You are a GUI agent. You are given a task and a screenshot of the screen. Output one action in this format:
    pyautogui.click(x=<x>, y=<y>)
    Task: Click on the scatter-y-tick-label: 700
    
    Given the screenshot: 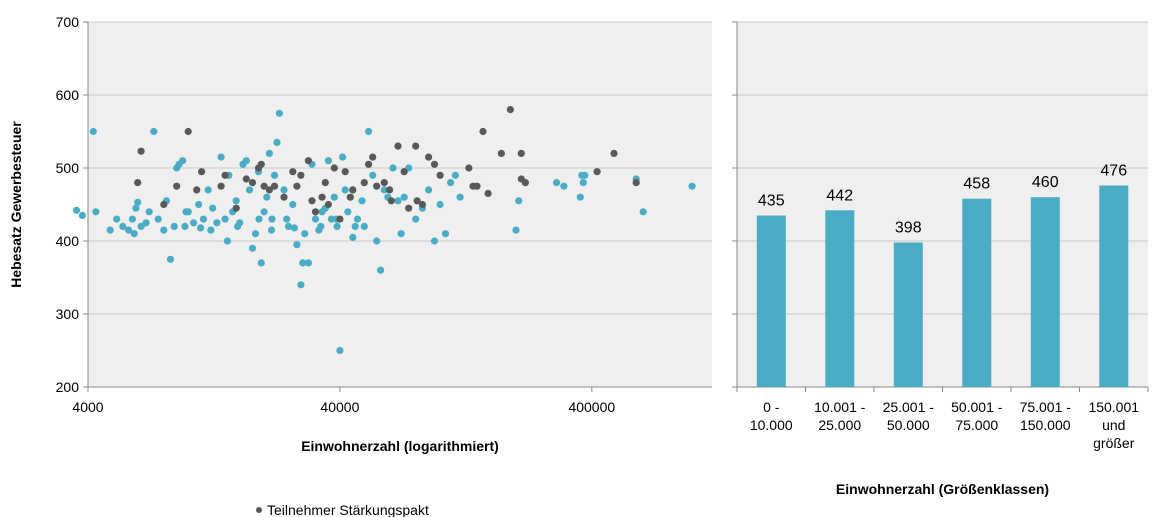 What is the action you would take?
    pyautogui.click(x=68, y=22)
    